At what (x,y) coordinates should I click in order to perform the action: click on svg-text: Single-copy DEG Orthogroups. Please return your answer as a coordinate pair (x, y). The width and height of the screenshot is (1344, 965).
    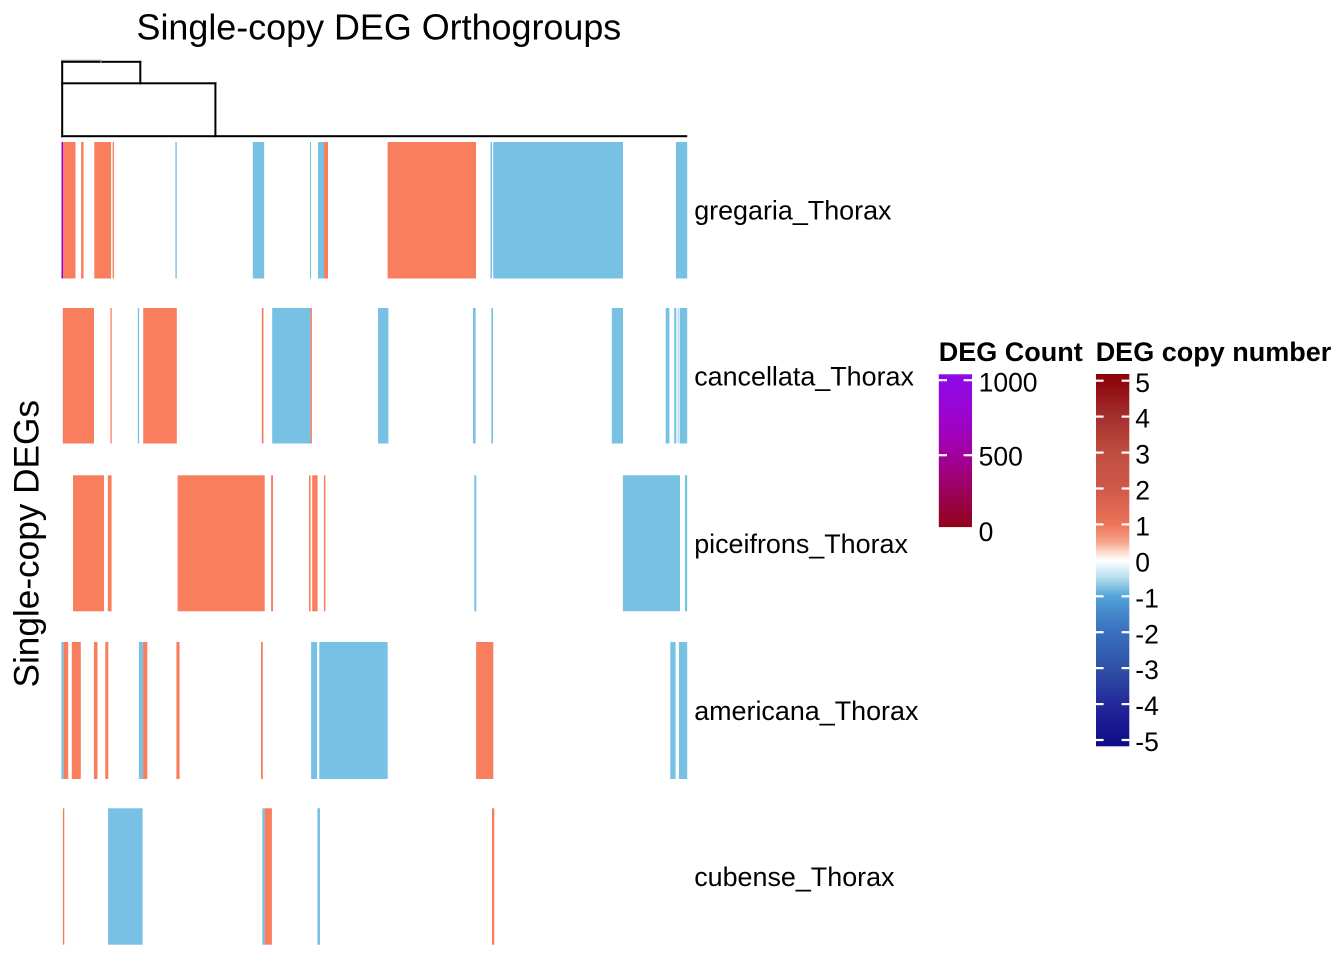
    Looking at the image, I should click on (379, 27).